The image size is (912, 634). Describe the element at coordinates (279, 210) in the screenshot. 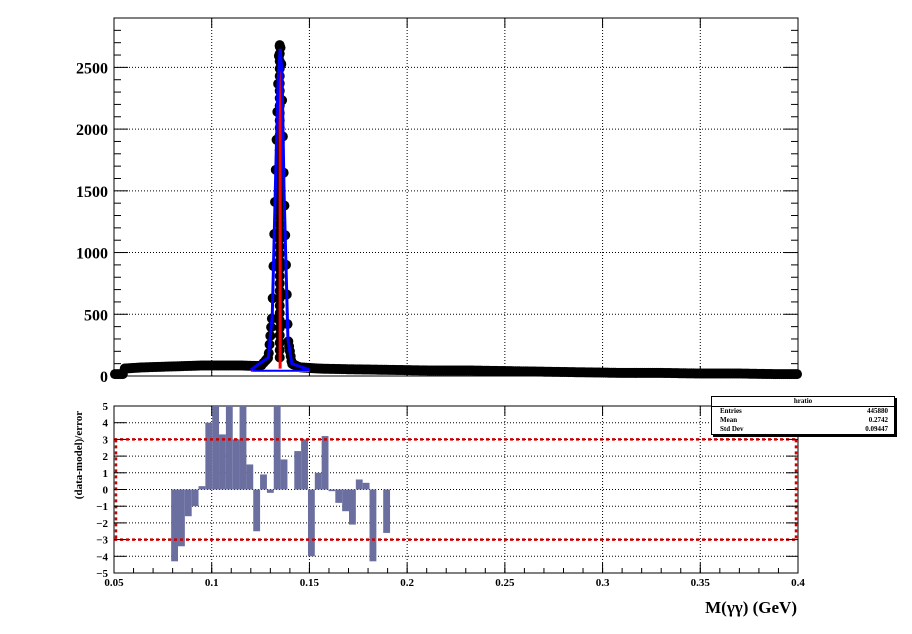

I see `fit-model-curve` at that location.